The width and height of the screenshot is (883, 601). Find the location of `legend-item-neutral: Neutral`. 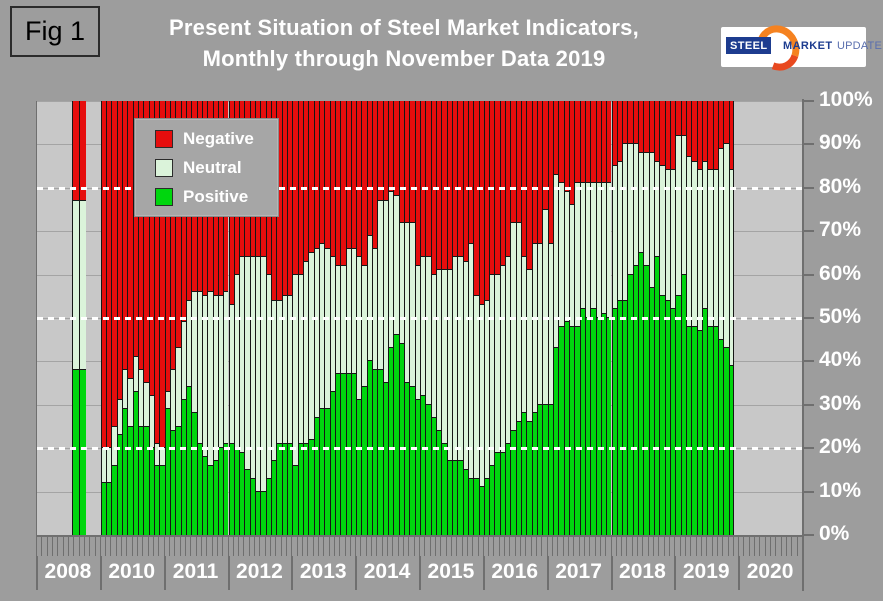

legend-item-neutral: Neutral is located at coordinates (216, 168).